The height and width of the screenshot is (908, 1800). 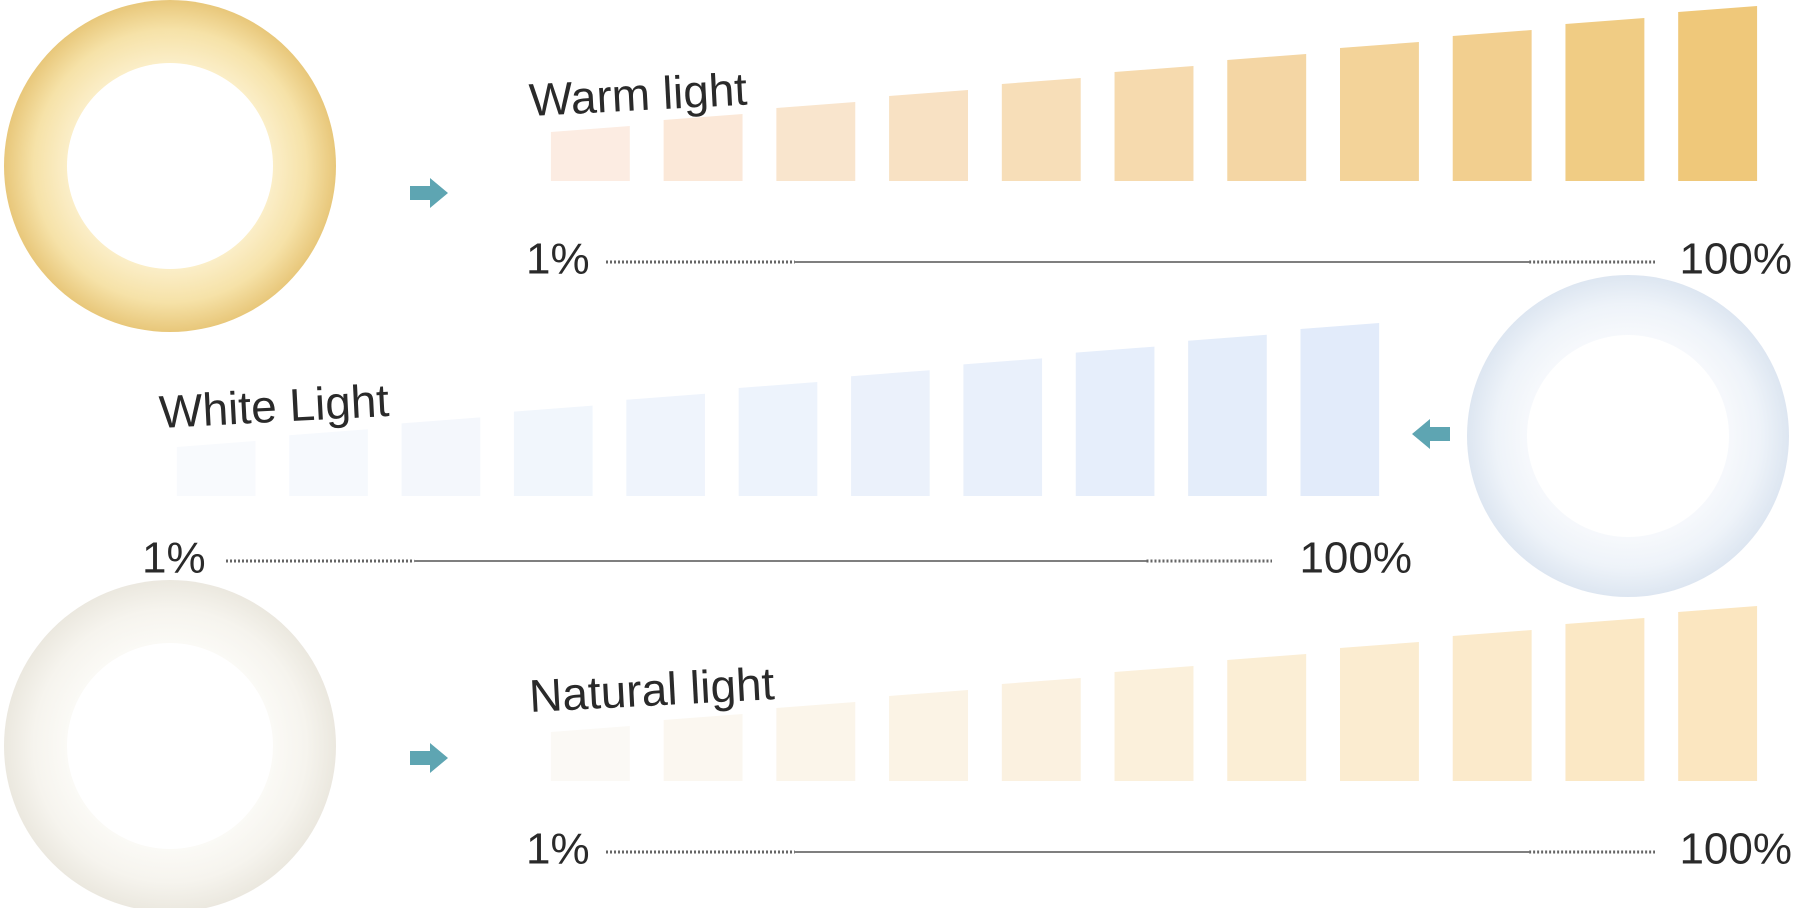 I want to click on section-title: Warm light, so click(x=638, y=94).